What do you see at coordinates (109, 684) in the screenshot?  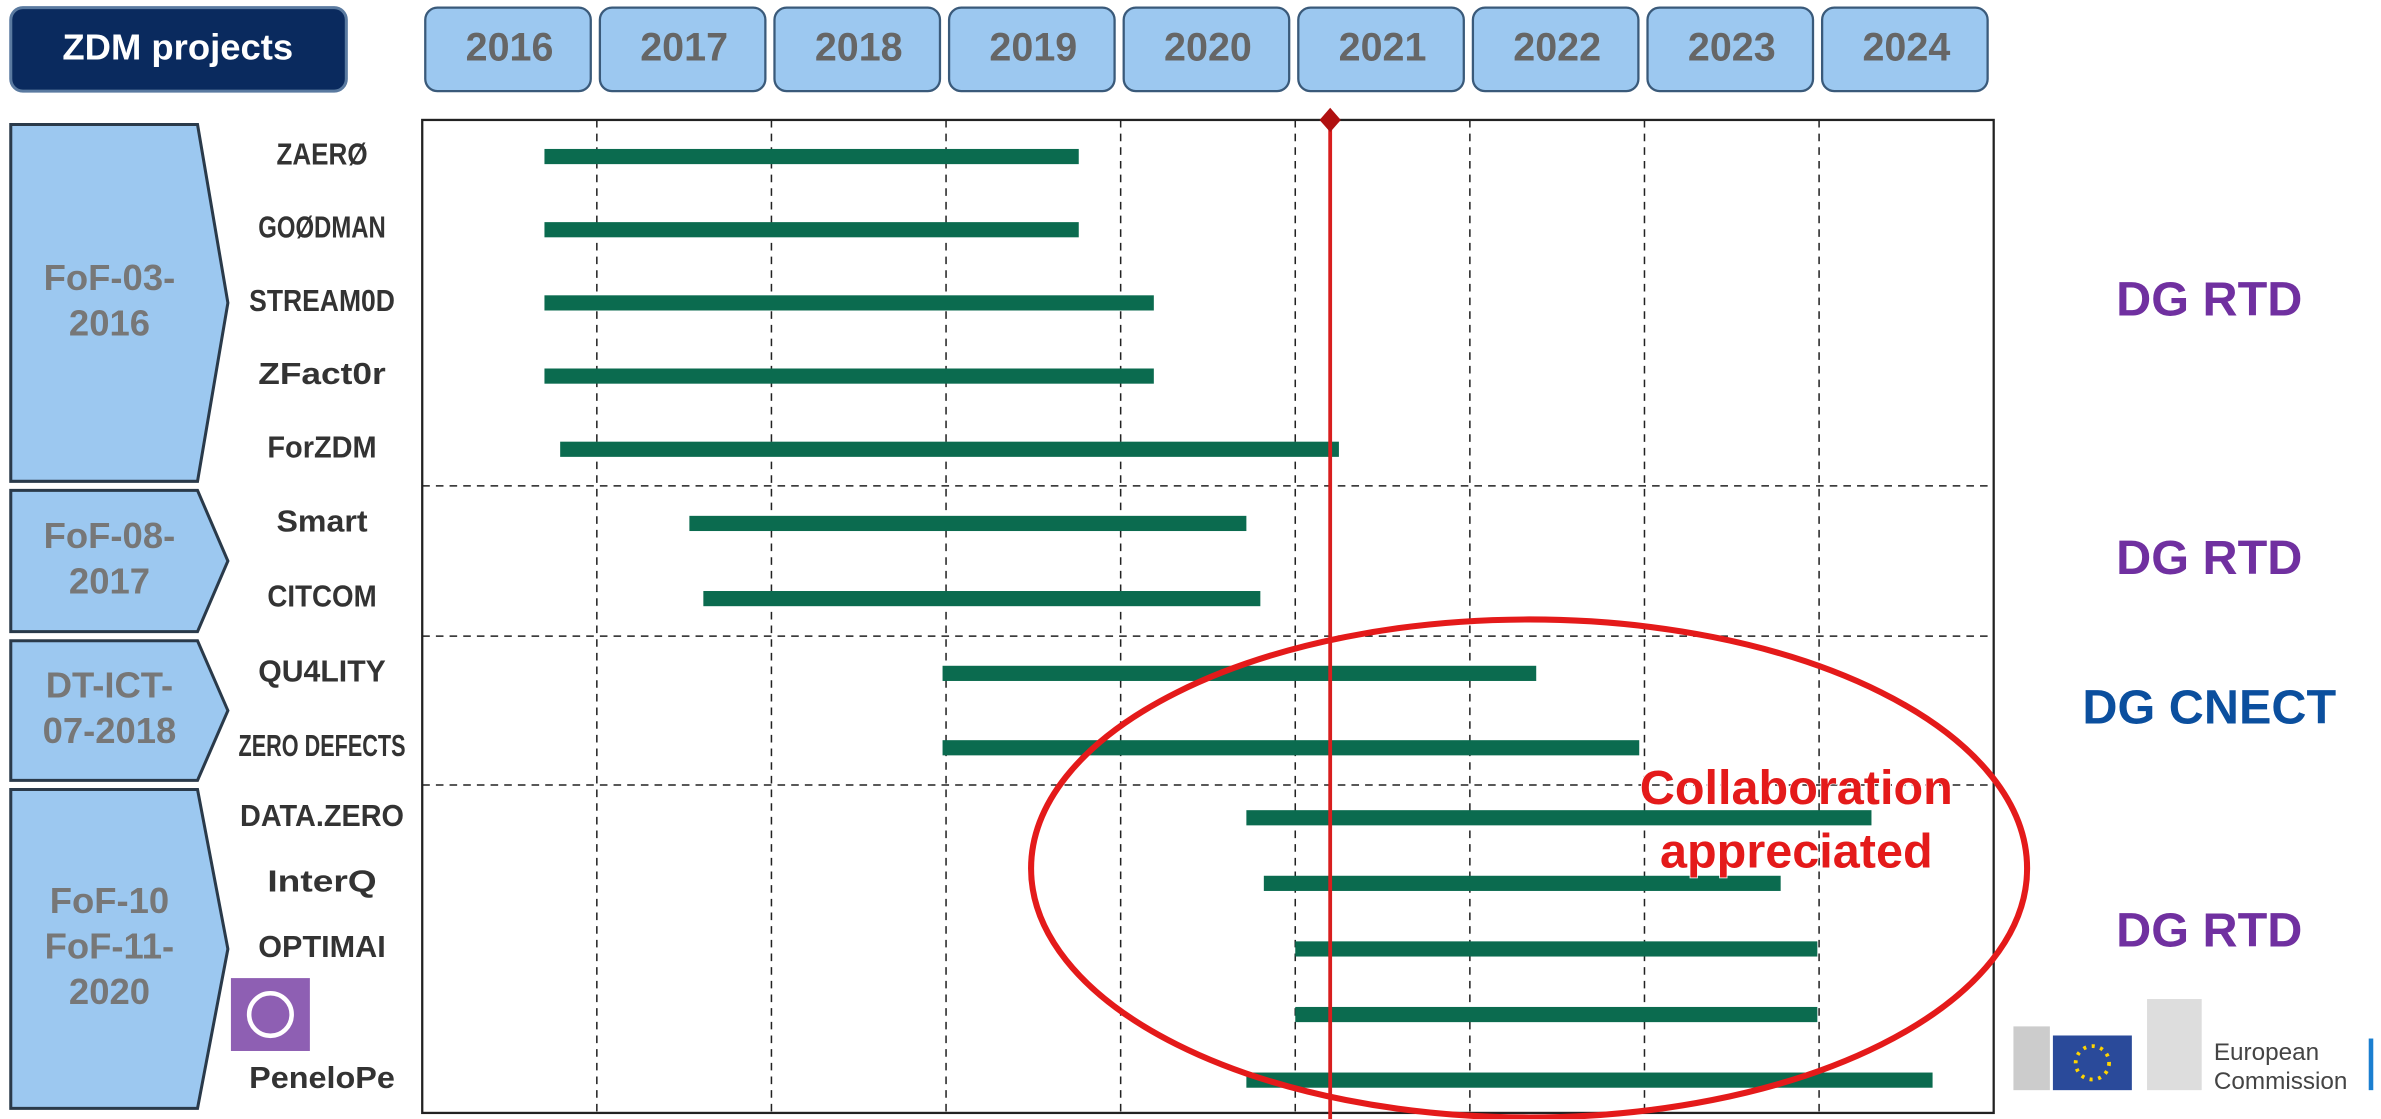 I see `group-label: DT-ICT-` at bounding box center [109, 684].